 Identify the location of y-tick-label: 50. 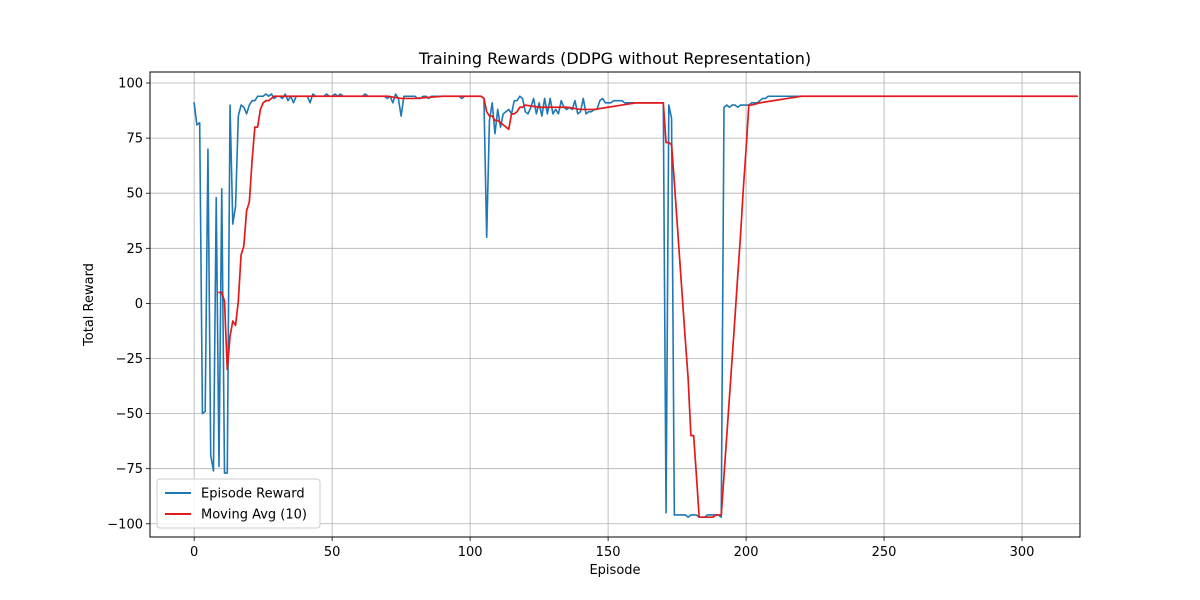
(134, 194).